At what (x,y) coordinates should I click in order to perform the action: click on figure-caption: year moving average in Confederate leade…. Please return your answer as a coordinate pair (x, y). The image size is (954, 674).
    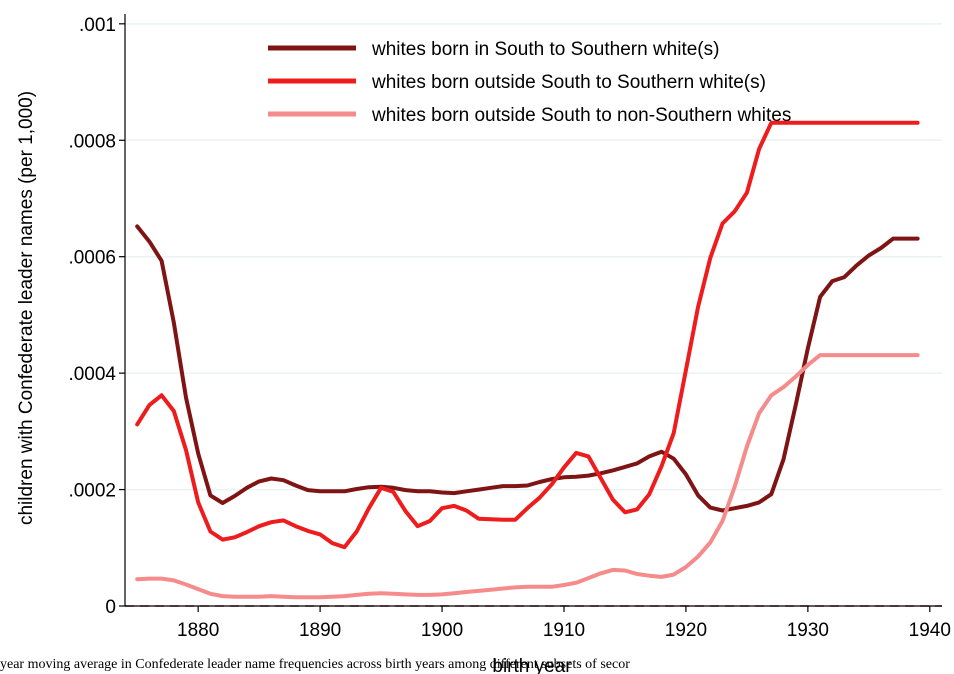
    Looking at the image, I should click on (315, 664).